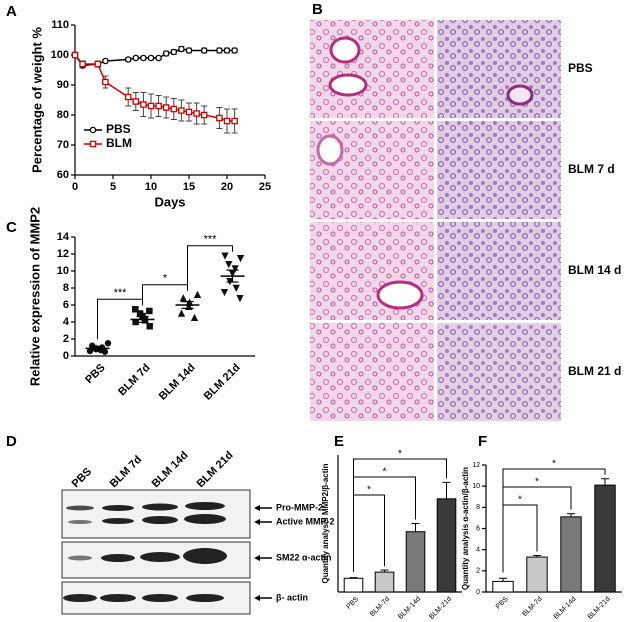  I want to click on x-tick-label: BLM-7d, so click(380, 607).